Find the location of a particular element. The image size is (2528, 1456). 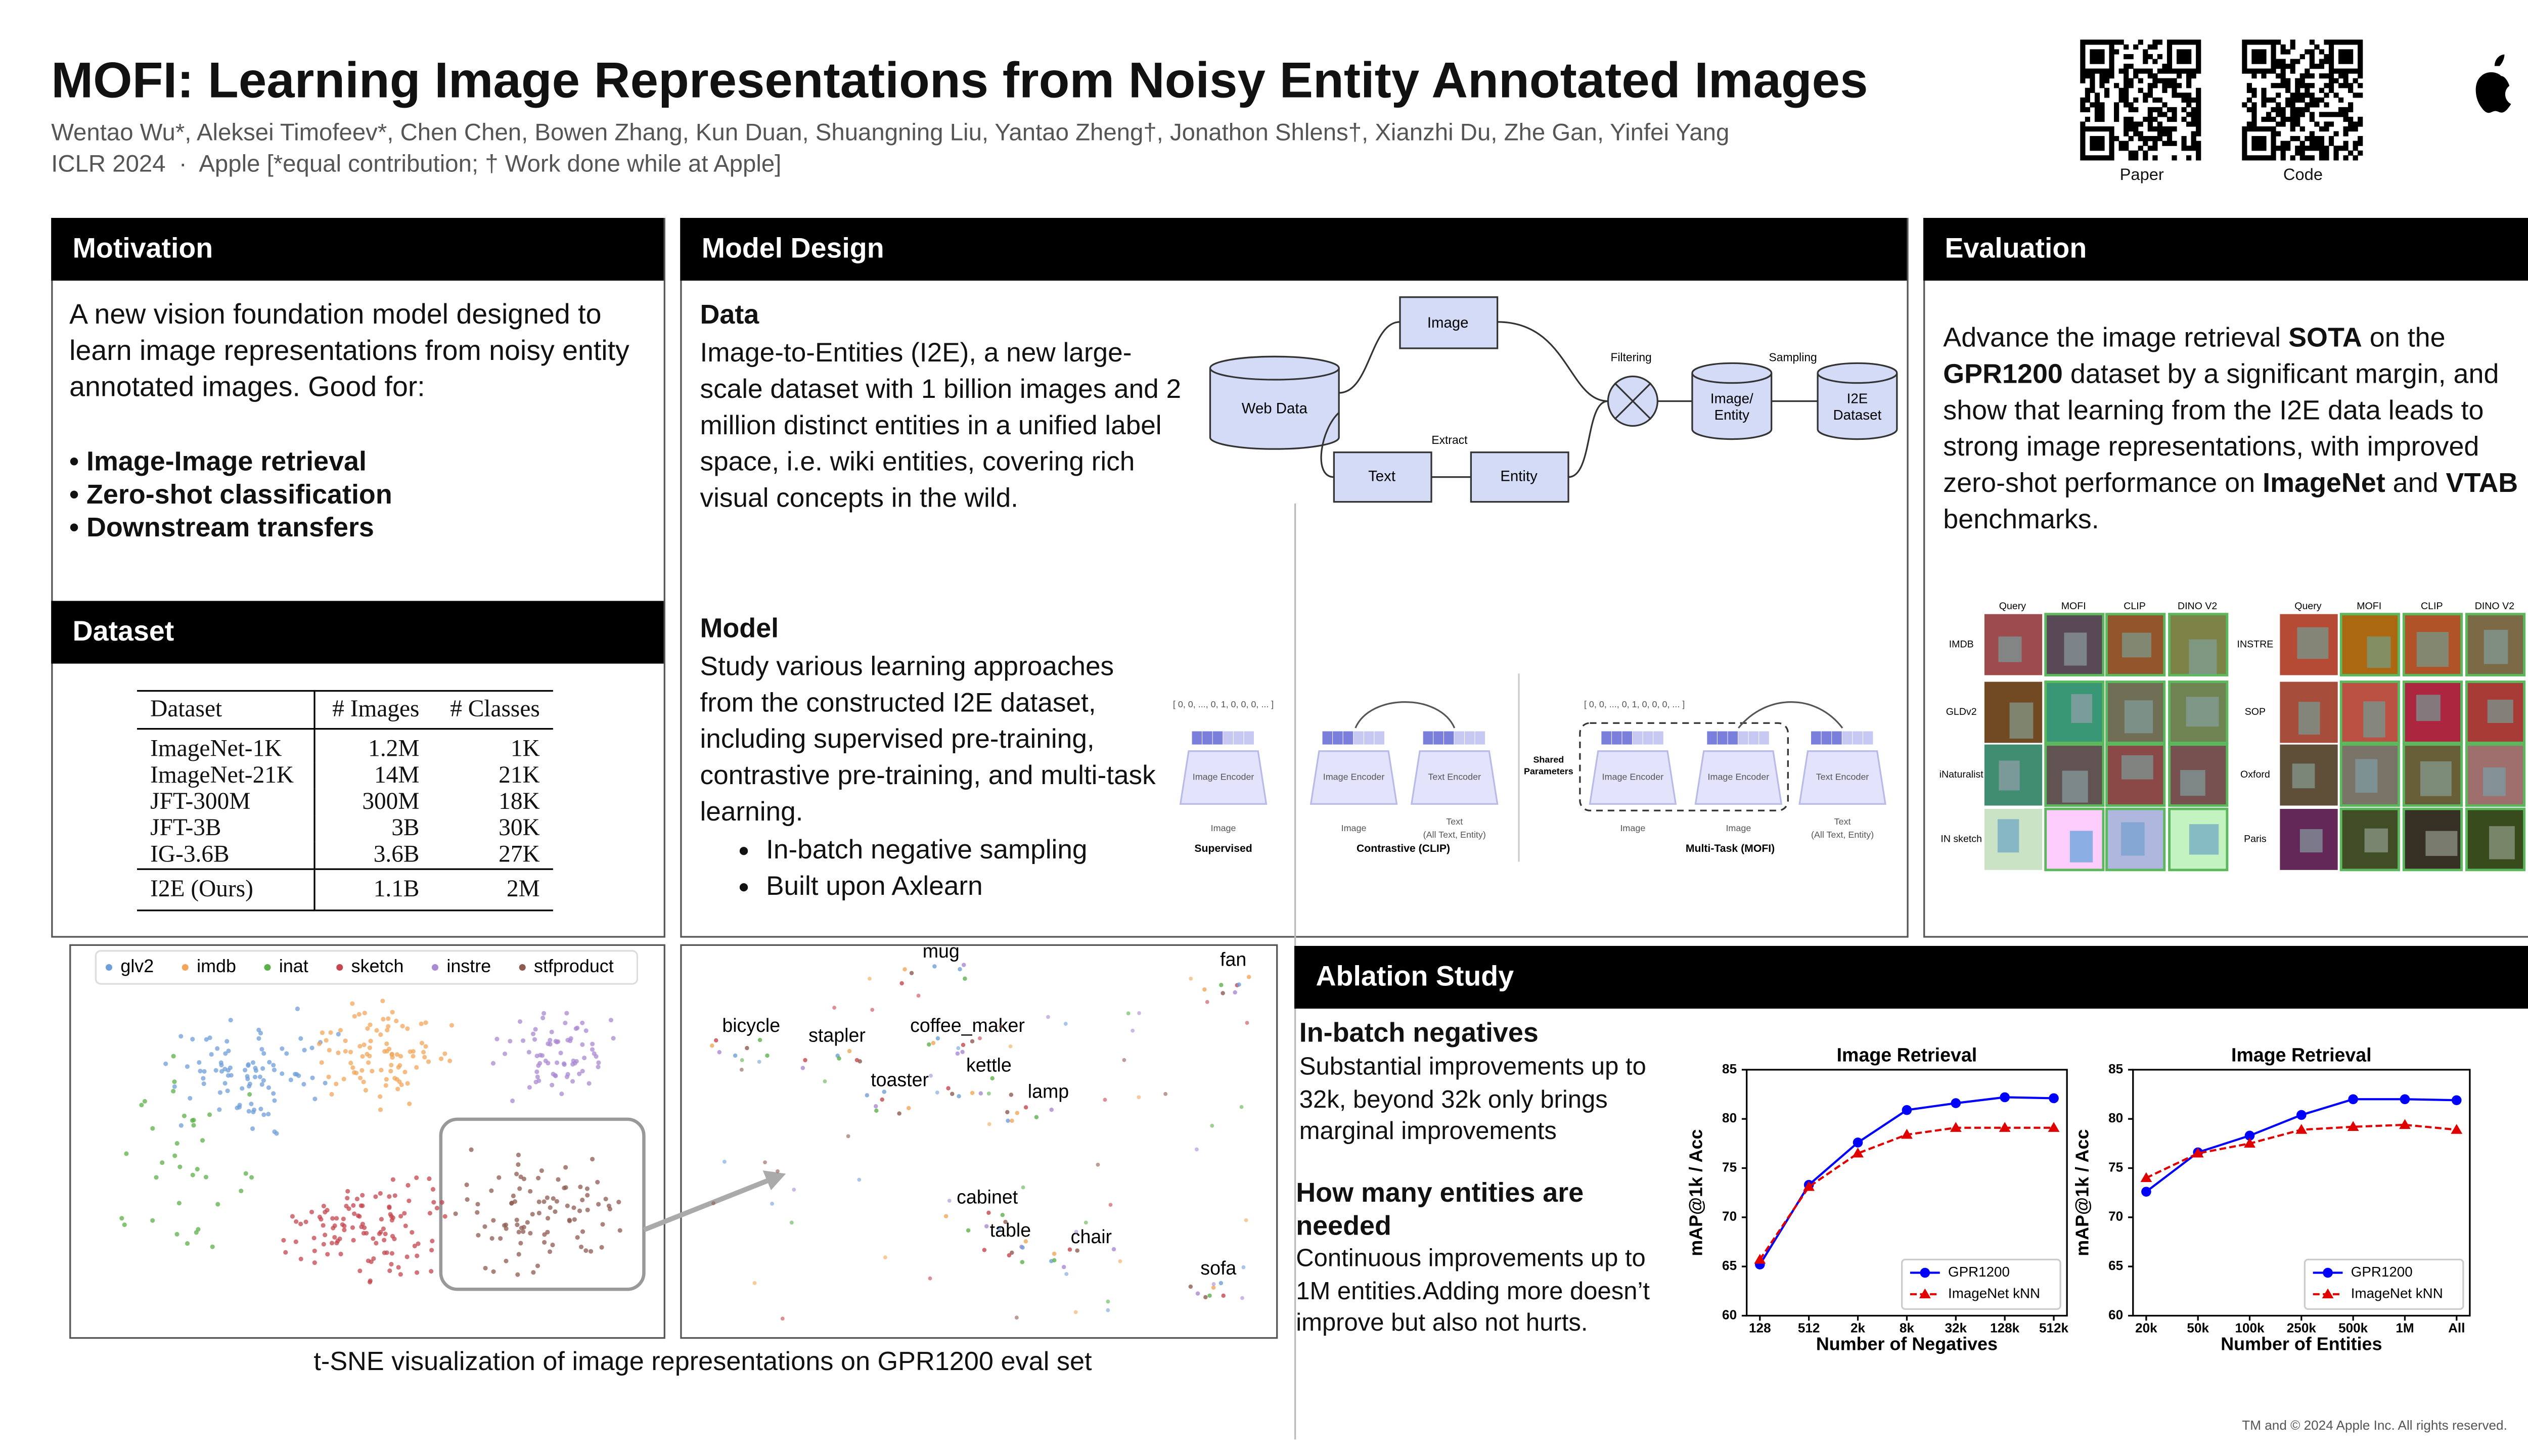

label: Image is located at coordinates (1448, 322).